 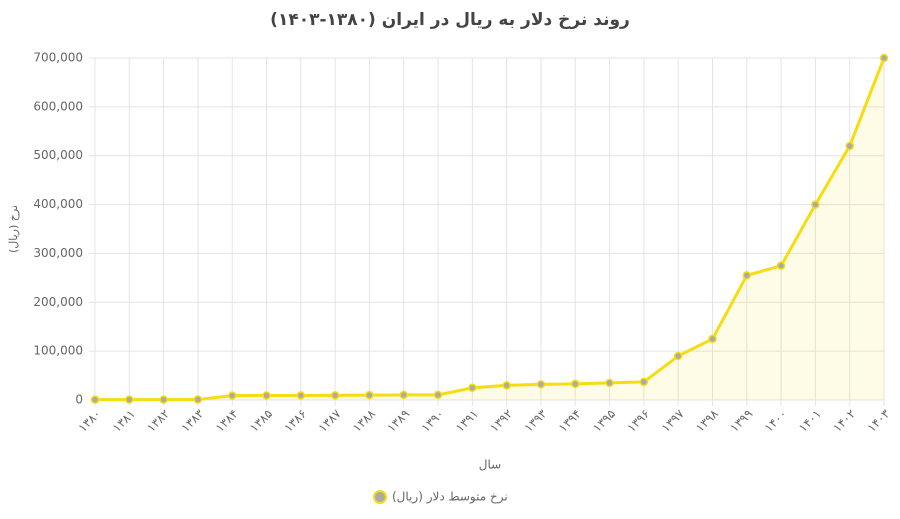 What do you see at coordinates (467, 421) in the screenshot?
I see `x-tick-label: ۱۳۹۱` at bounding box center [467, 421].